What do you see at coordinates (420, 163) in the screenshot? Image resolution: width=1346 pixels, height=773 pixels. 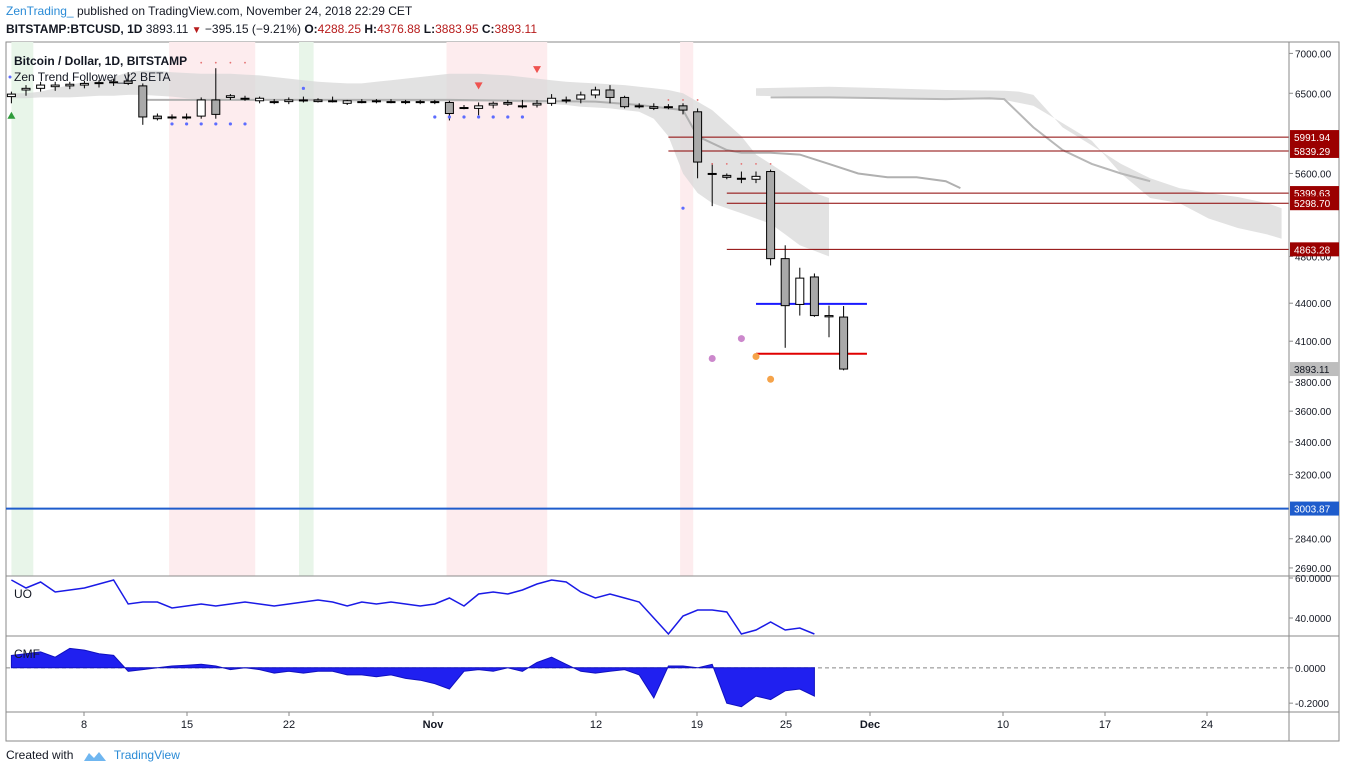 I see `cloud-area` at bounding box center [420, 163].